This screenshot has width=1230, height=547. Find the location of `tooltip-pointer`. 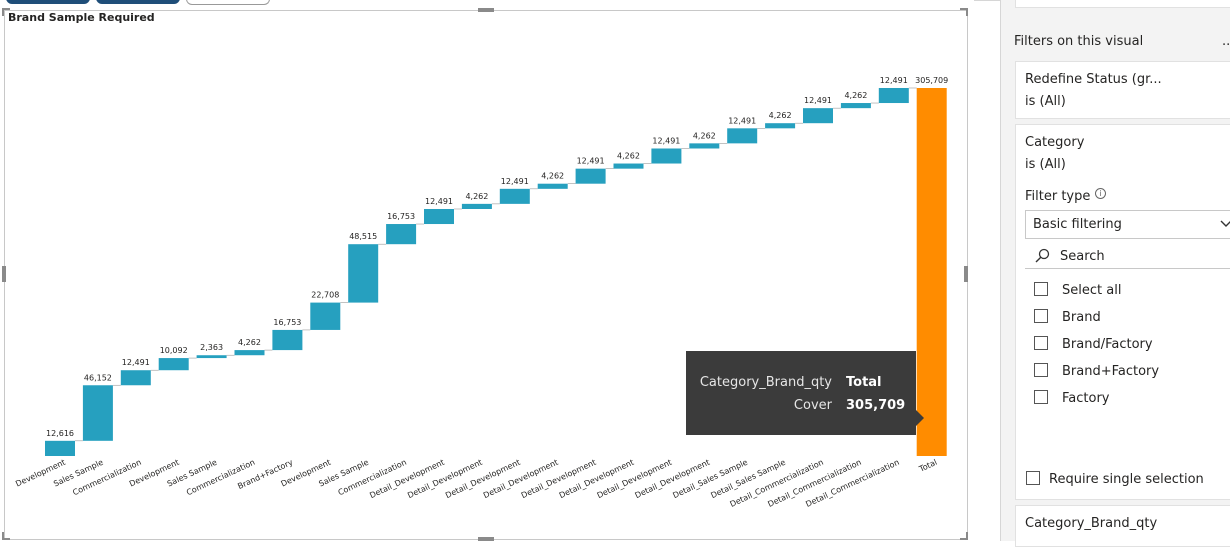

tooltip-pointer is located at coordinates (920, 418).